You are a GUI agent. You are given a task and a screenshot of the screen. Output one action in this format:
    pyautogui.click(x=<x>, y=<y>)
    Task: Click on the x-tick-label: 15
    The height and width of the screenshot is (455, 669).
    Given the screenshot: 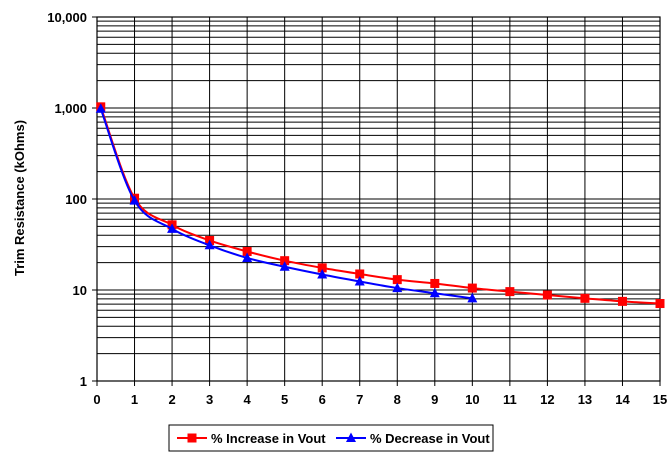 What is the action you would take?
    pyautogui.click(x=660, y=399)
    